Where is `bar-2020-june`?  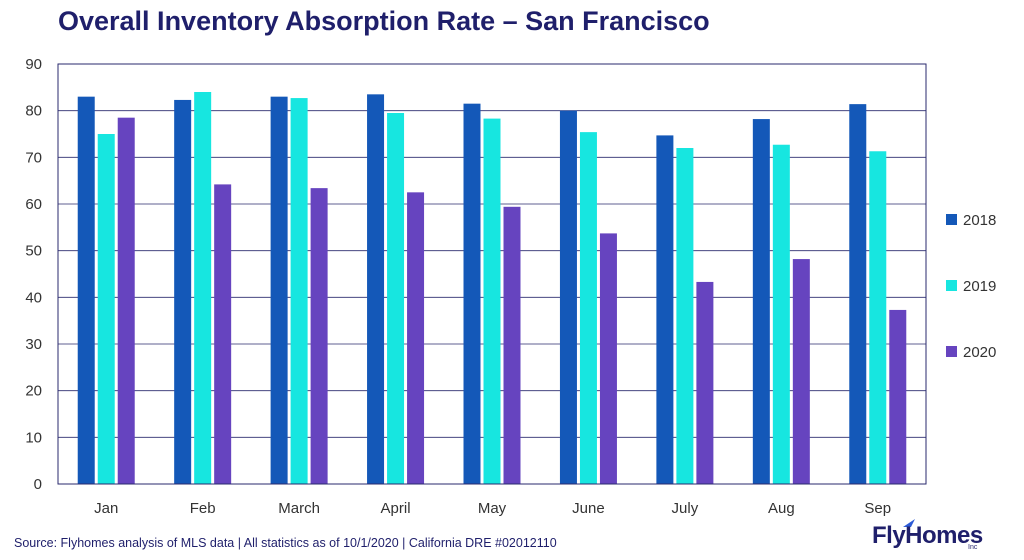
bar-2020-june is located at coordinates (608, 358).